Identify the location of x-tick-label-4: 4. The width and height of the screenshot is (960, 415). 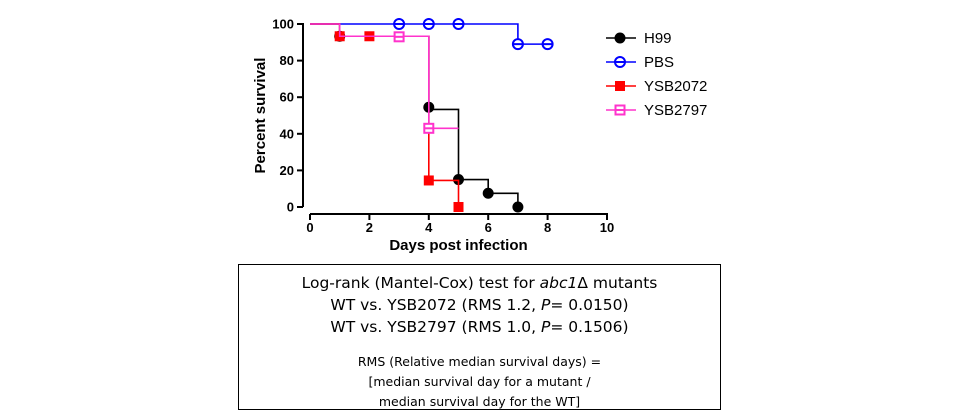
(429, 227).